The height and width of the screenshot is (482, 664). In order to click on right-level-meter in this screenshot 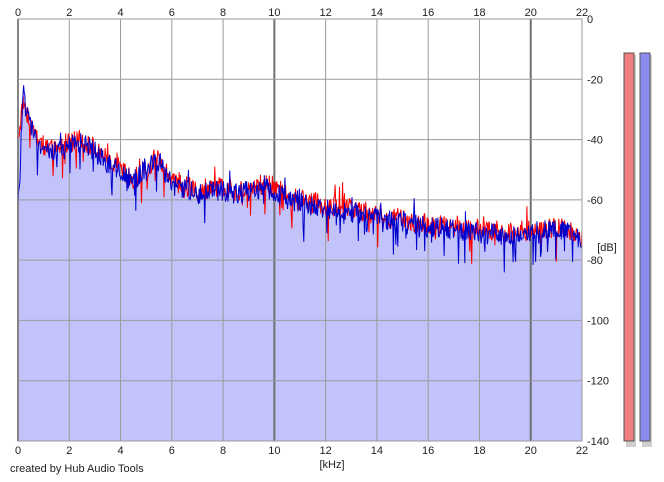, I will do `click(645, 247)`.